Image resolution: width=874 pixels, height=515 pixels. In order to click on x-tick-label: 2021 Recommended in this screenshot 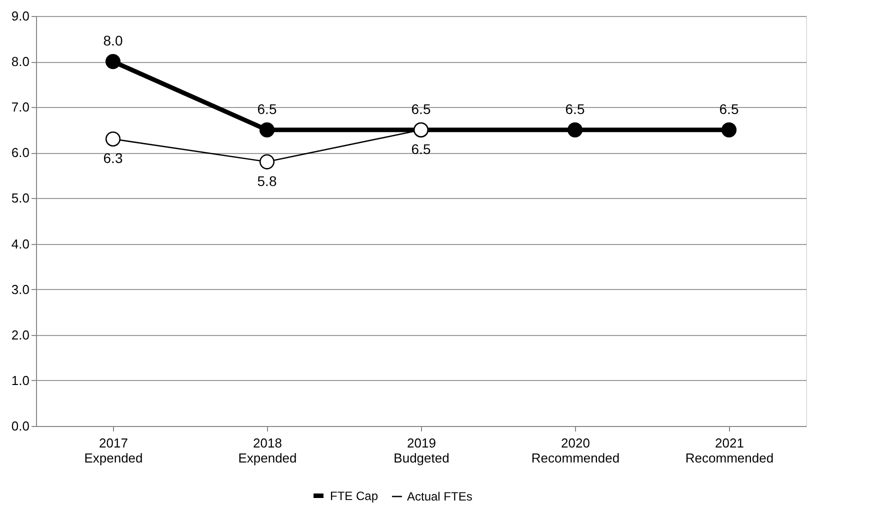, I will do `click(729, 451)`.